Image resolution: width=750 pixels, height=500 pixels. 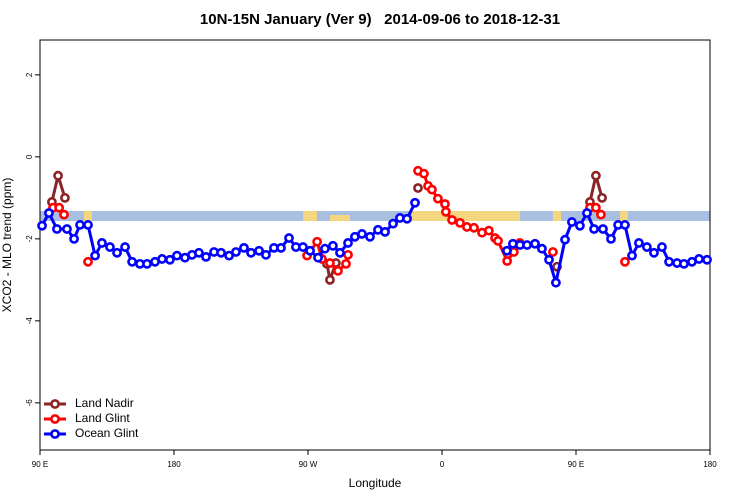 What do you see at coordinates (375, 216) in the screenshot?
I see `map-strip` at bounding box center [375, 216].